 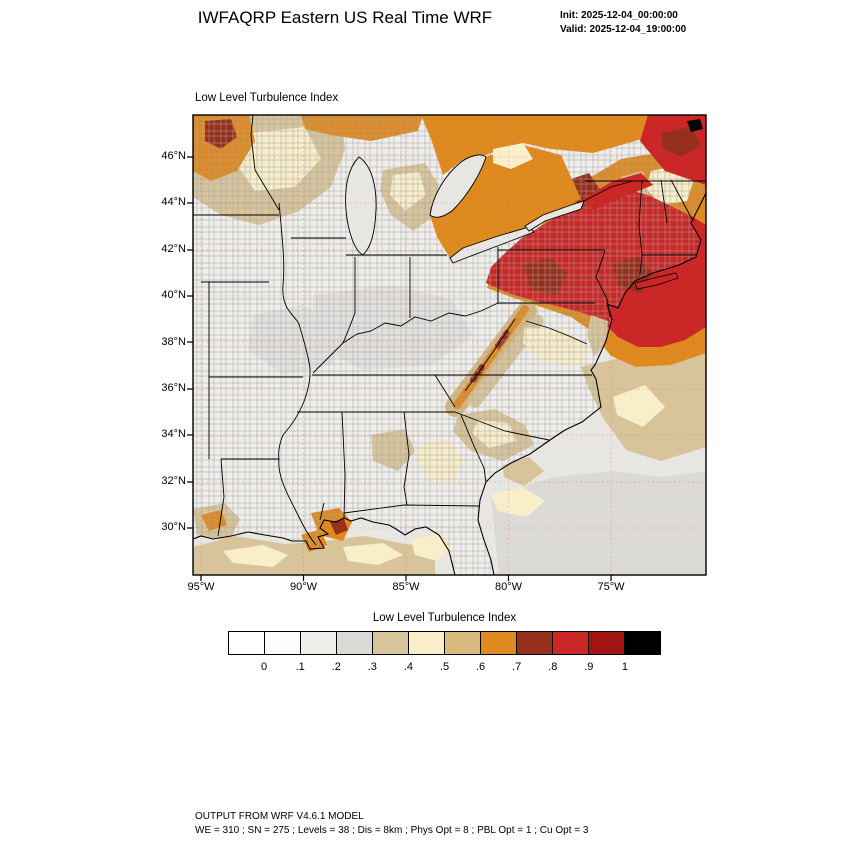 What do you see at coordinates (303, 587) in the screenshot?
I see `lon-tick-label: 90°W` at bounding box center [303, 587].